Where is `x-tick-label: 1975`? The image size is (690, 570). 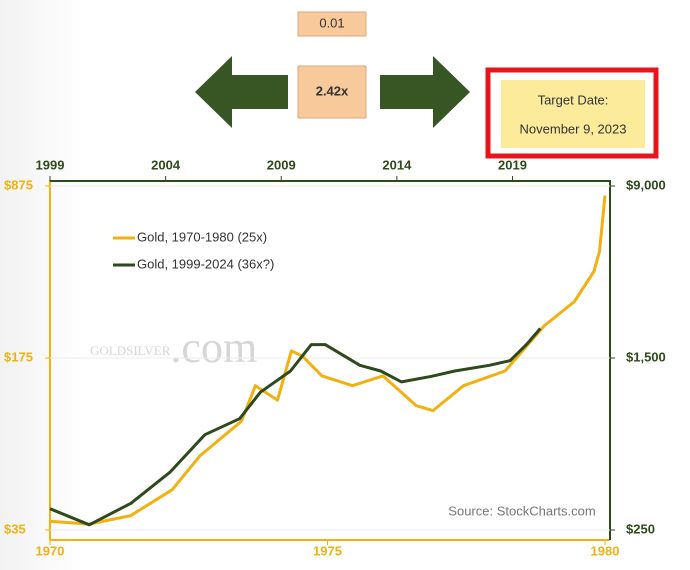 x-tick-label: 1975 is located at coordinates (327, 550).